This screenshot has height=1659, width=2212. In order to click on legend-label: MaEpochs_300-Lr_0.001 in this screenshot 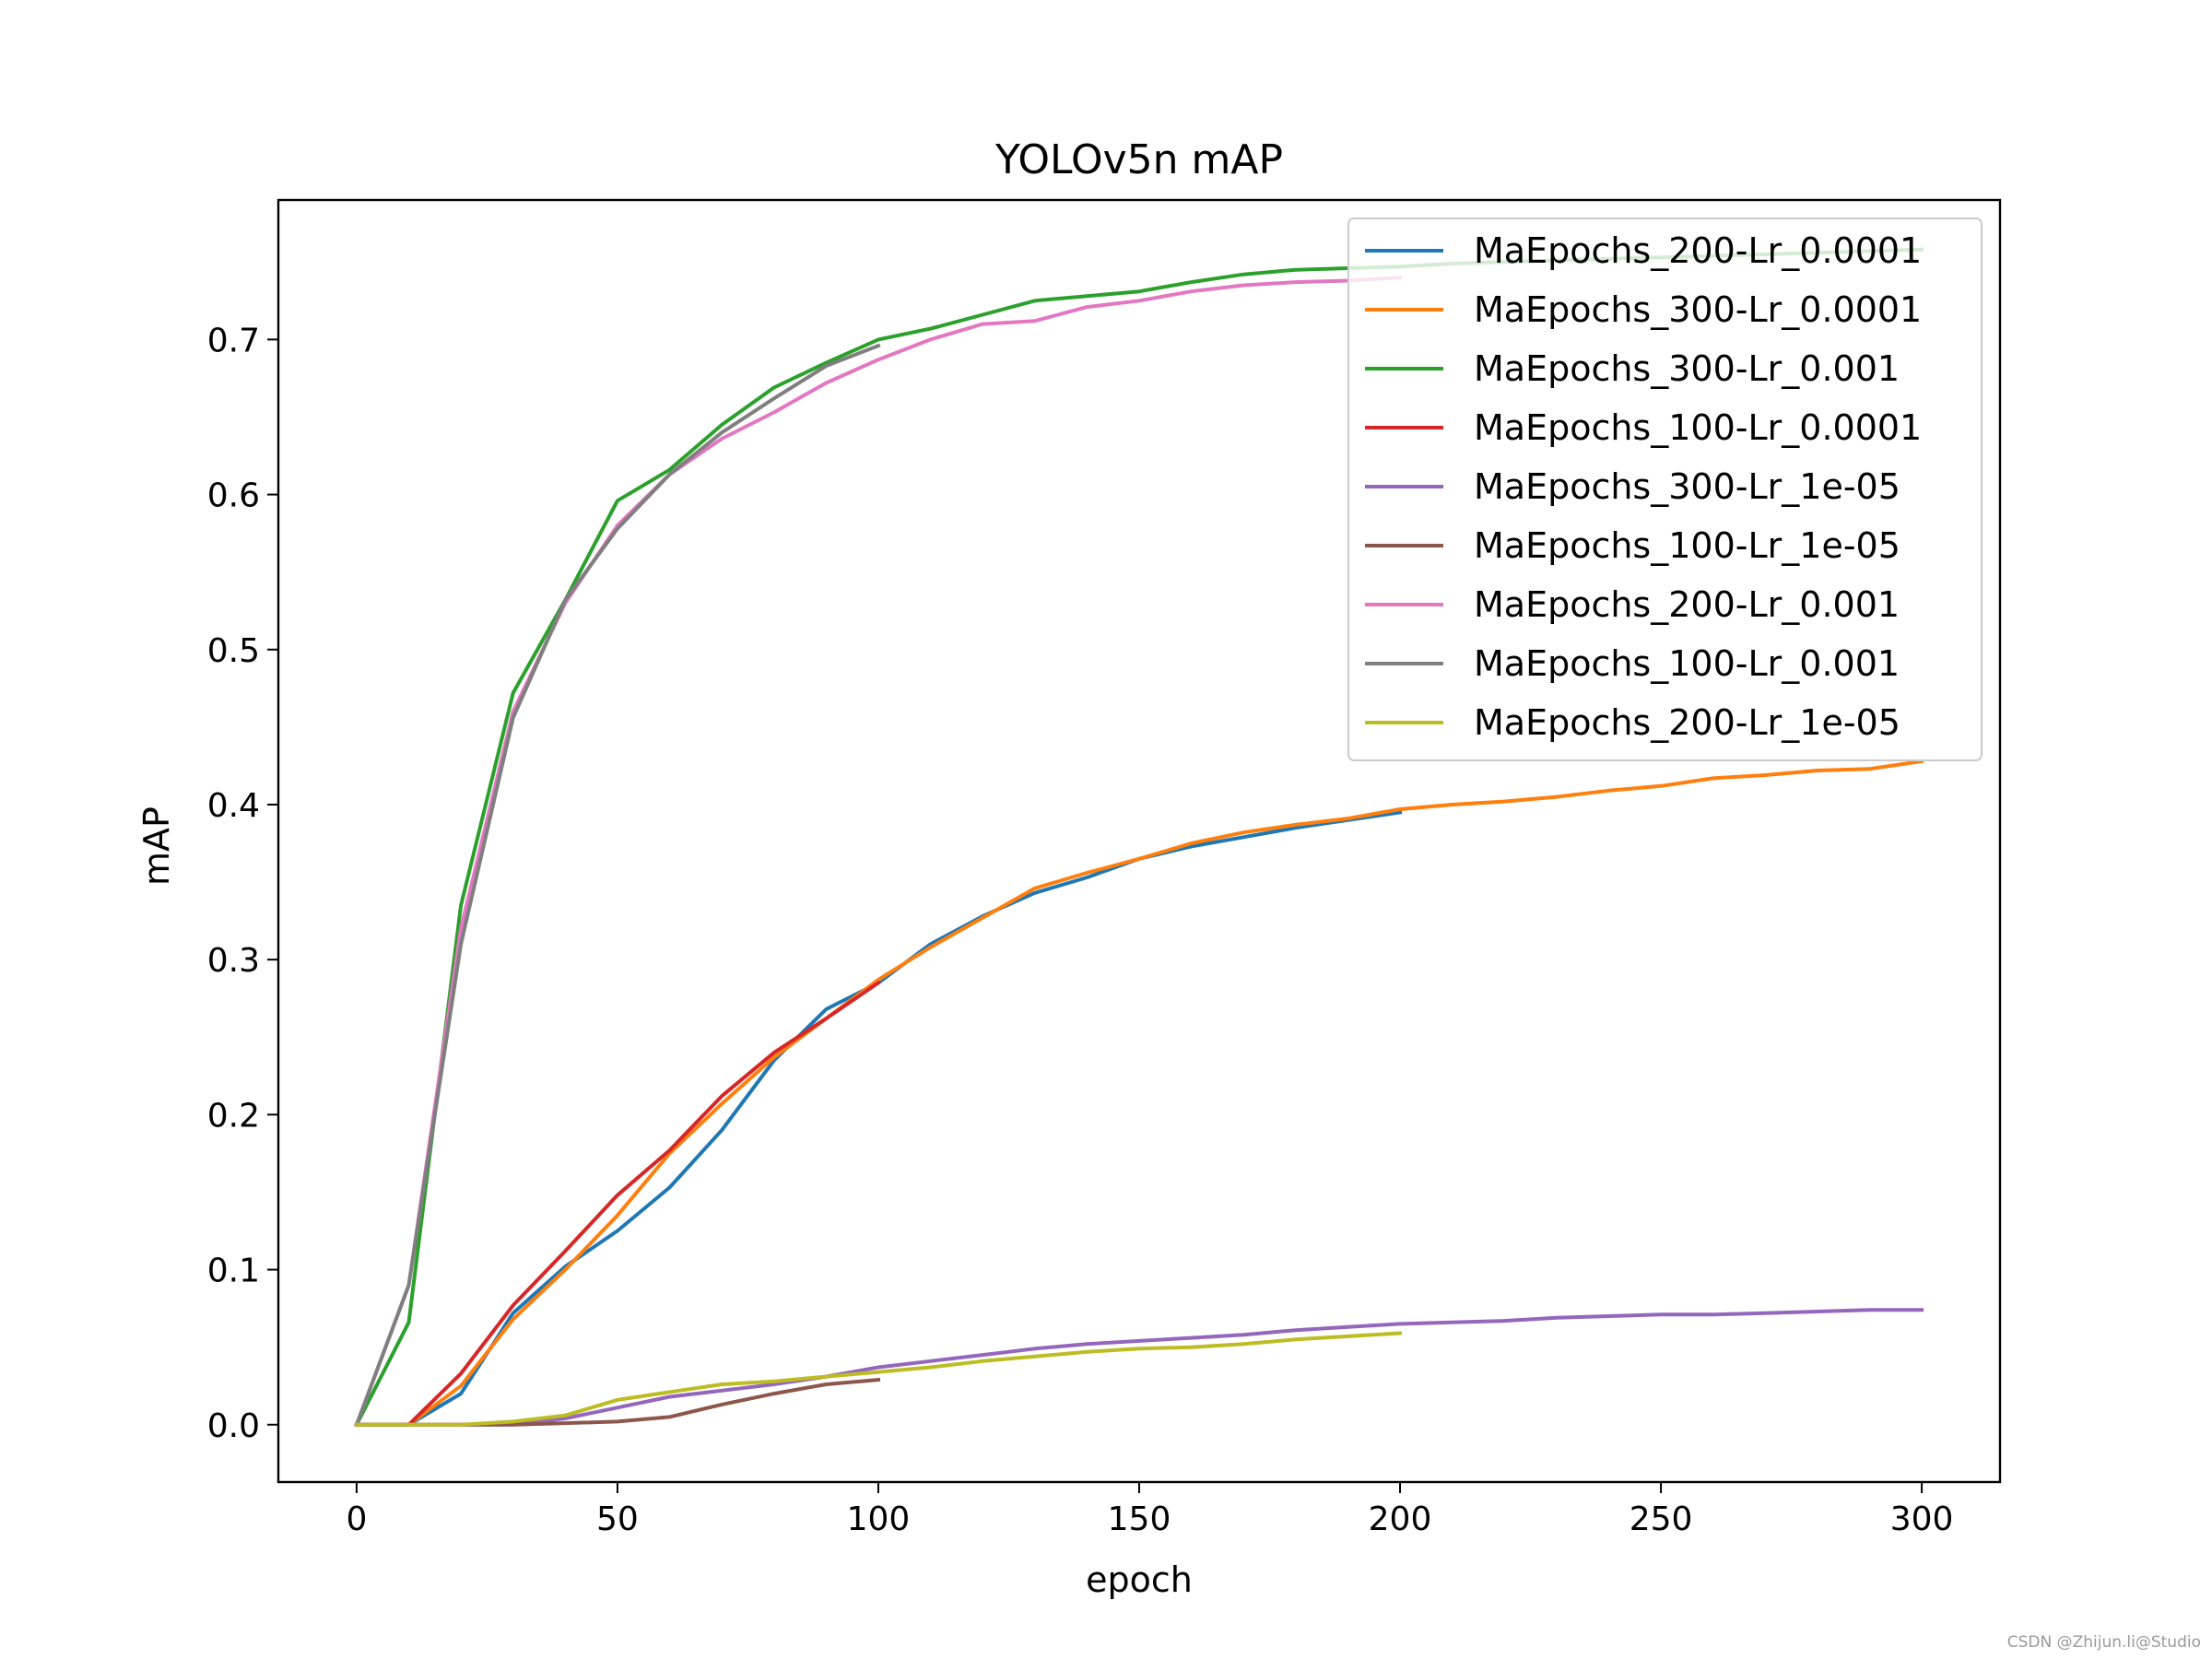, I will do `click(1687, 368)`.